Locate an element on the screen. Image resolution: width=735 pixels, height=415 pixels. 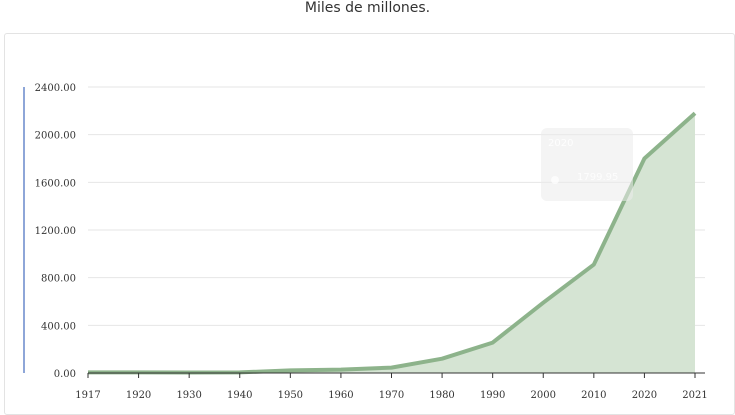
x-tick-label: 2021 is located at coordinates (694, 395).